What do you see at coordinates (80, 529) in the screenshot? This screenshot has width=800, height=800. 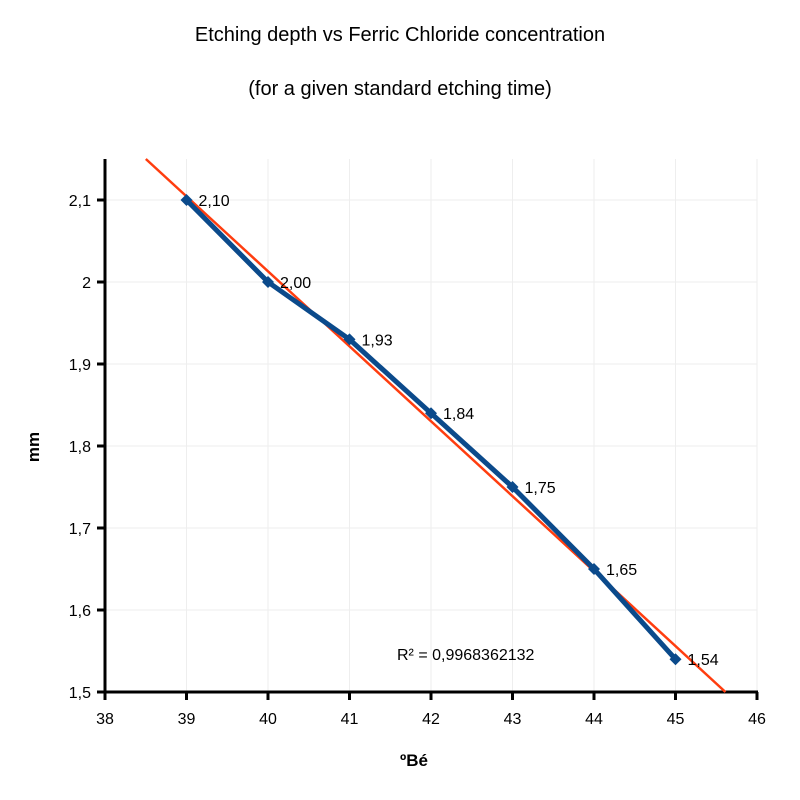 I see `y-tick-label: 1,7` at bounding box center [80, 529].